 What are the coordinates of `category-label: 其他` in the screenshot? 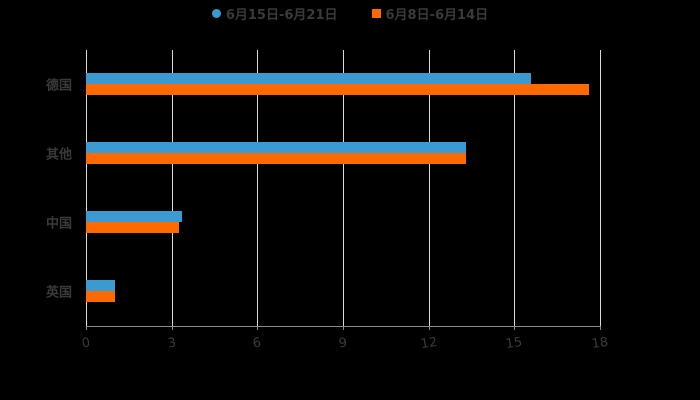 It's located at (59, 155).